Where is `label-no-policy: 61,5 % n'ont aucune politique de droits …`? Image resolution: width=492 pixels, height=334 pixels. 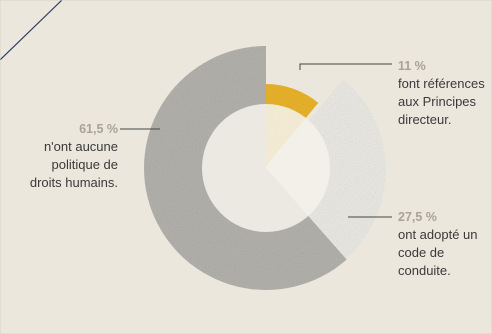
label-no-policy: 61,5 % n'ont aucune politique de droits … is located at coordinates (68, 156).